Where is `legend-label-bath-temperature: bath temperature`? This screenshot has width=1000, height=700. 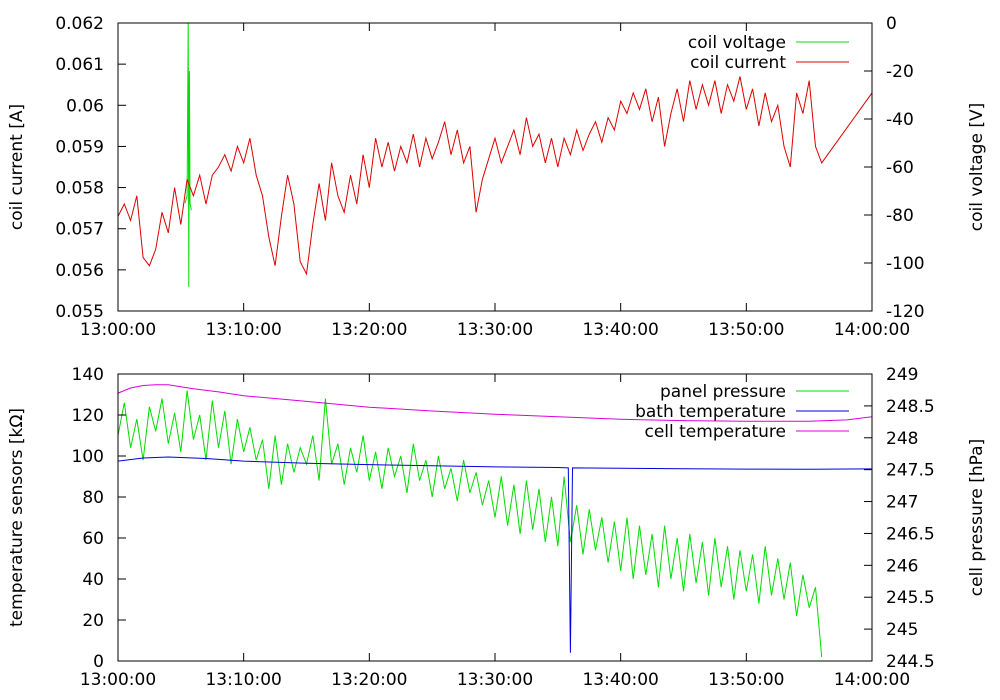
legend-label-bath-temperature: bath temperature is located at coordinates (710, 412).